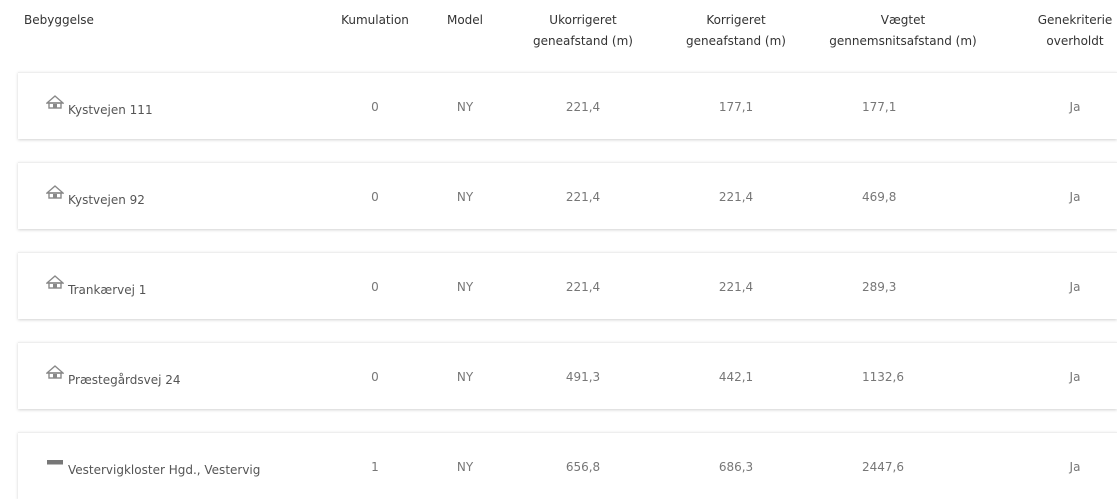  I want to click on building-name: Præstegårdsvej 24, so click(124, 380).